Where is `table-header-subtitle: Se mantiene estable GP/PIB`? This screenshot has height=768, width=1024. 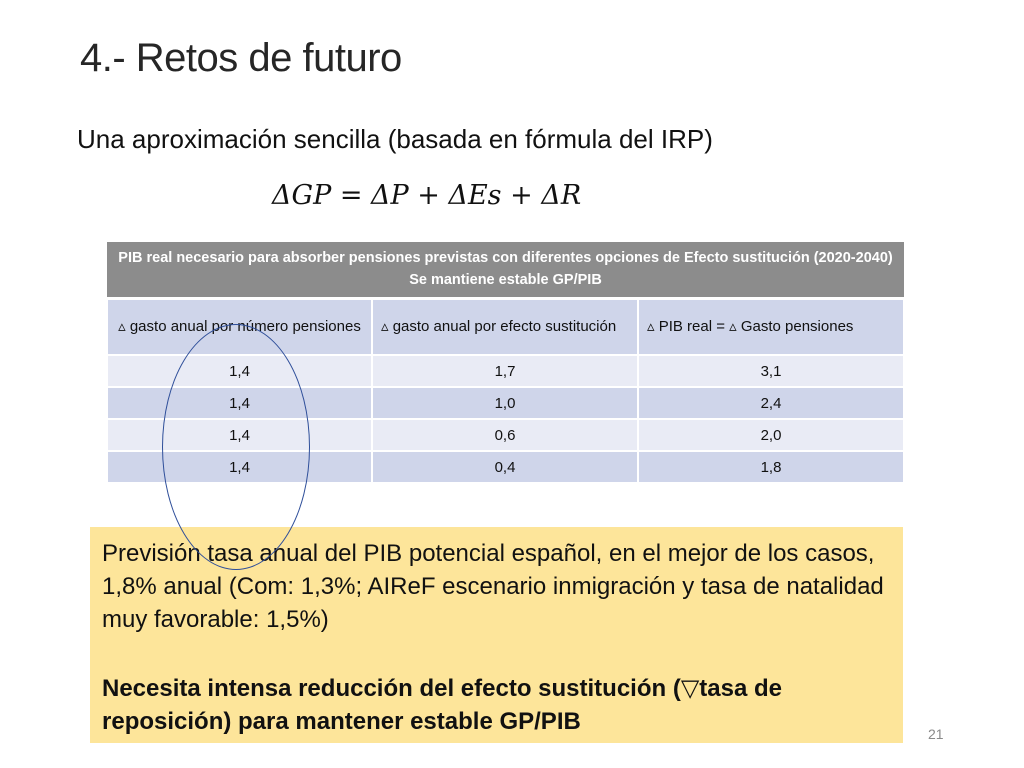
table-header-subtitle: Se mantiene estable GP/PIB is located at coordinates (505, 280).